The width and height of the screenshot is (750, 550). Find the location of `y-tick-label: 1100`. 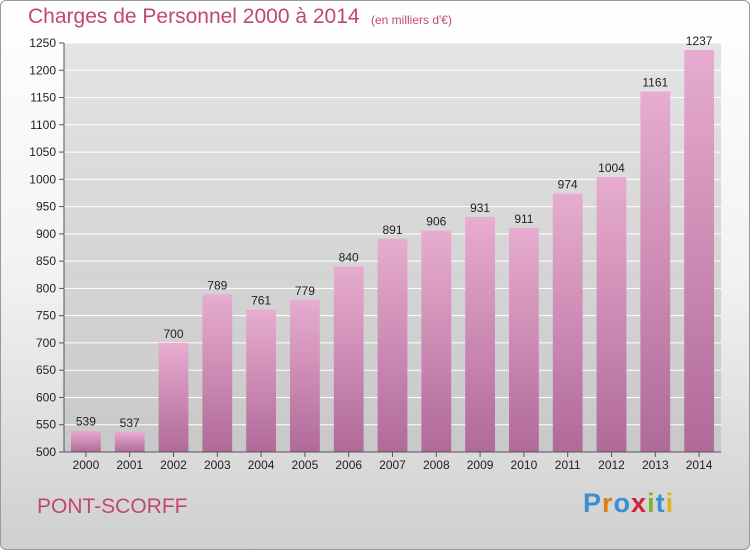

y-tick-label: 1100 is located at coordinates (43, 125).